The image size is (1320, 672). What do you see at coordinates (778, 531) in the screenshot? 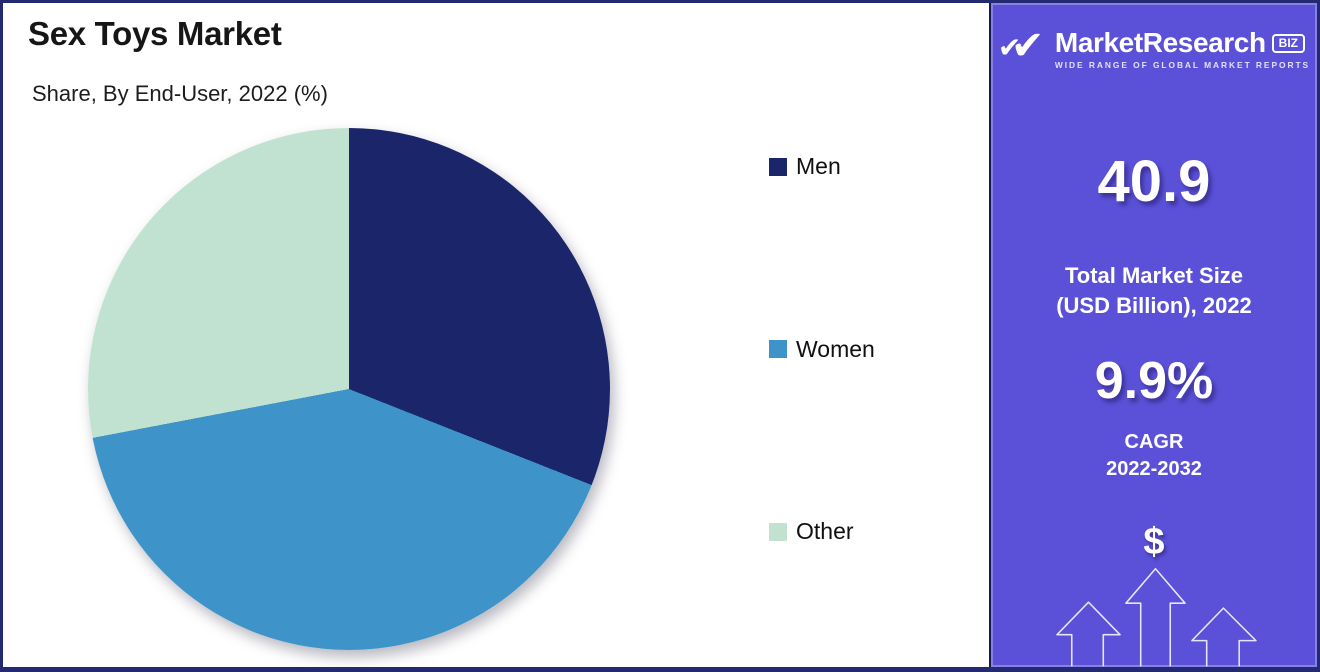
I see `legend-swatch-other` at bounding box center [778, 531].